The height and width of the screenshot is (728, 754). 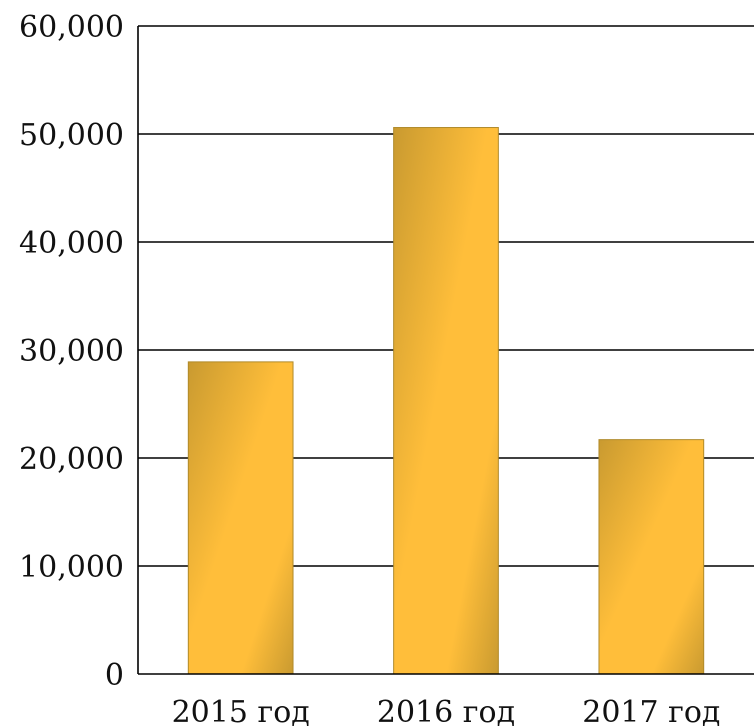 I want to click on x-tick-label: 2015 год, so click(x=241, y=711).